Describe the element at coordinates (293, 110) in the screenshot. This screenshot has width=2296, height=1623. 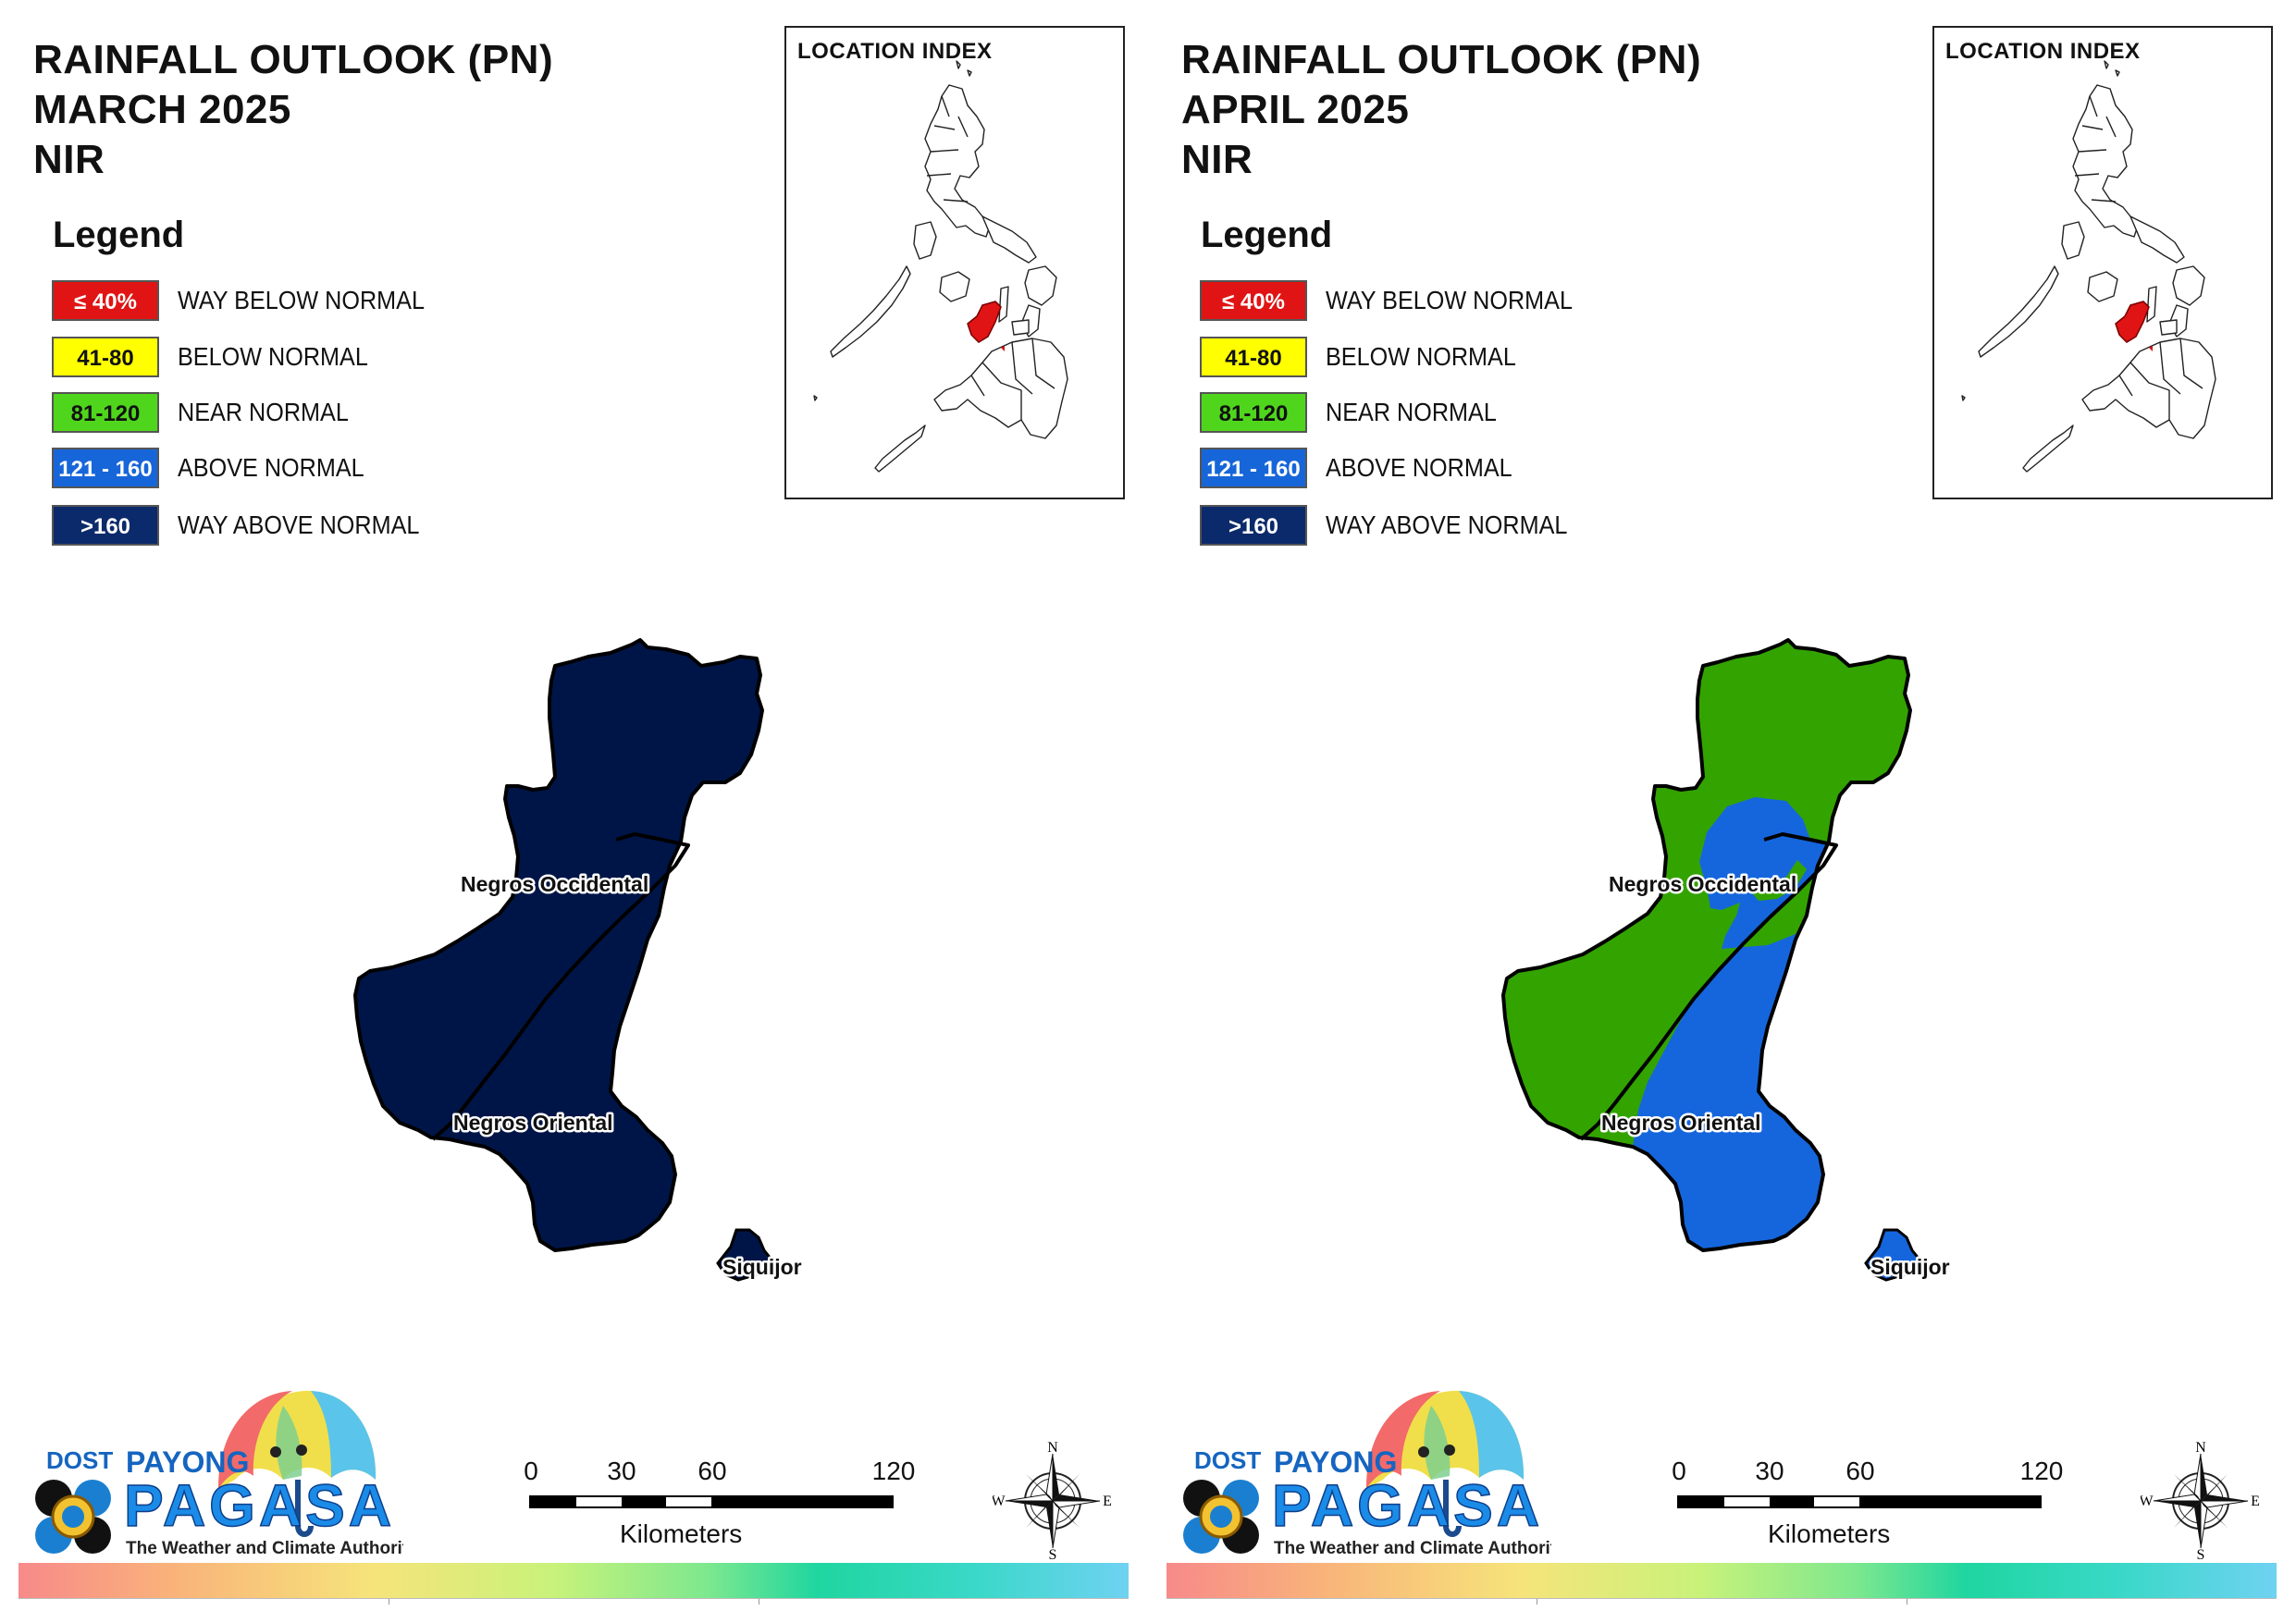
I see `map-title: RAINFALL OUTLOOK (PN) MARCH 2025 NIR` at that location.